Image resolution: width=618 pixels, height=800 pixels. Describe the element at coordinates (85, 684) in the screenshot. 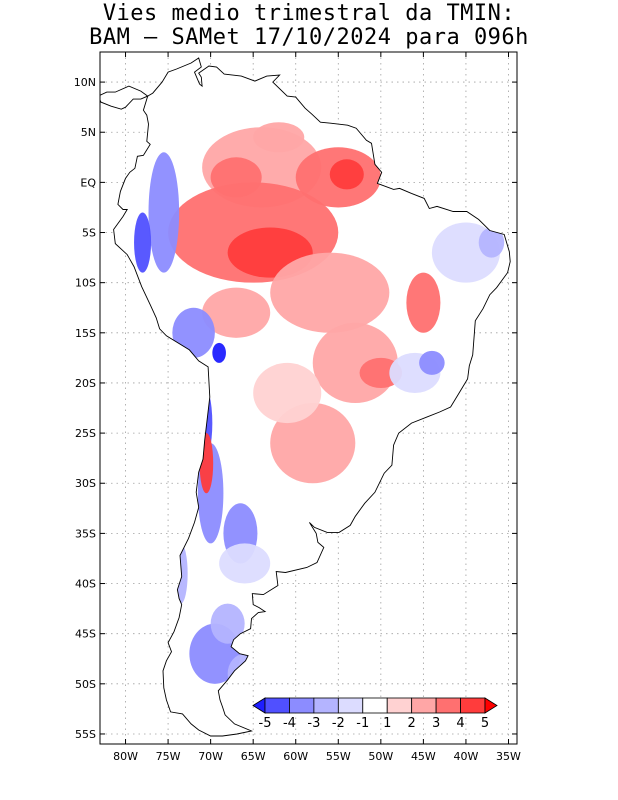

I see `lat-tick-label: 50S` at that location.